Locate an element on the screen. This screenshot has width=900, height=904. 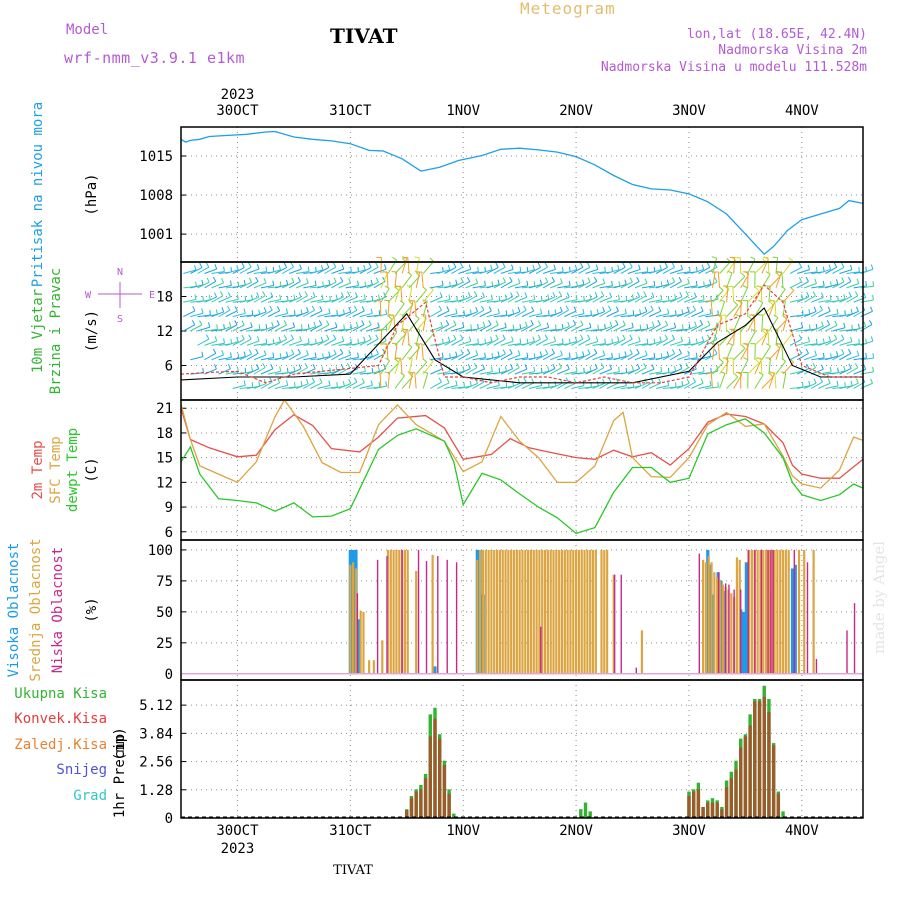
y-axis-label: 10m Vjetar is located at coordinates (38, 331).